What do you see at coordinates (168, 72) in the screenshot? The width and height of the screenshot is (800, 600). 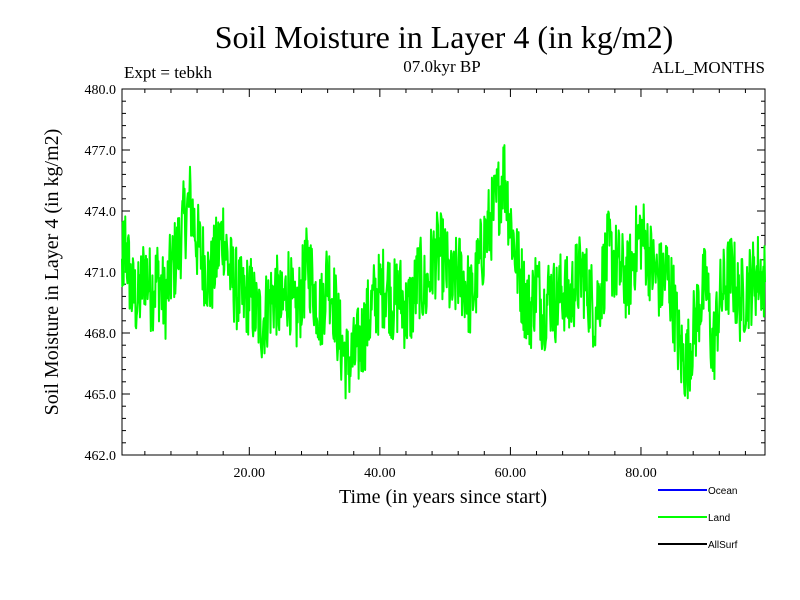 I see `experiment-label: Expt = tebkh` at bounding box center [168, 72].